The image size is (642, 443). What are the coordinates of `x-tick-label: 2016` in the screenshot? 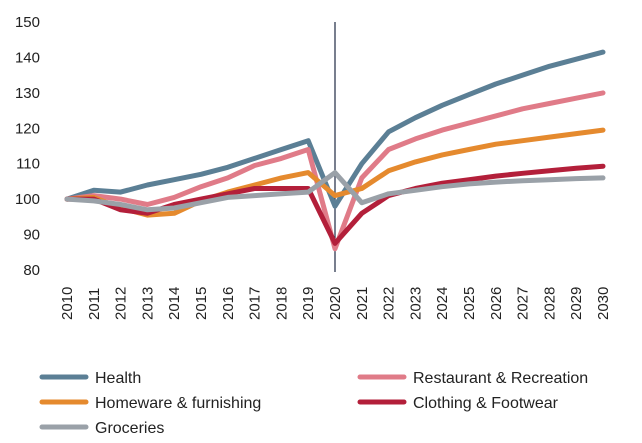 It's located at (228, 303).